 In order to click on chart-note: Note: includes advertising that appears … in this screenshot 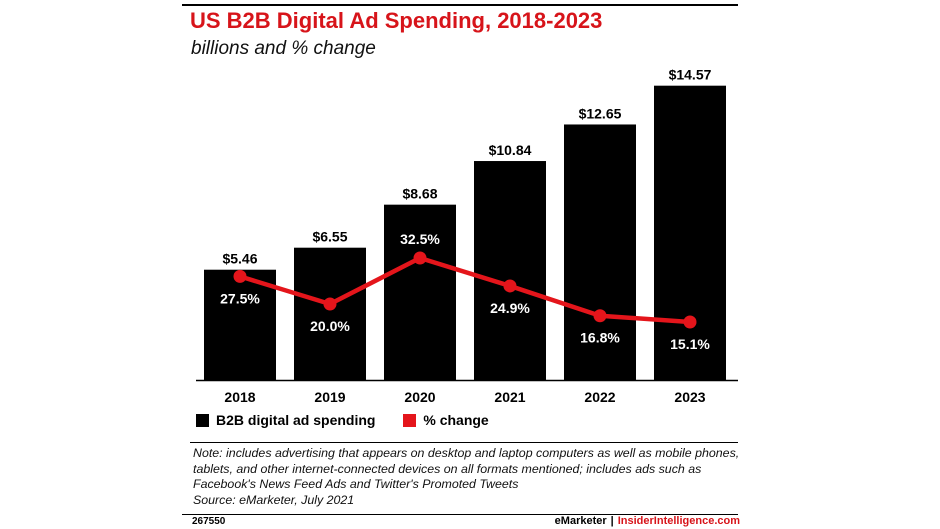, I will do `click(473, 477)`.